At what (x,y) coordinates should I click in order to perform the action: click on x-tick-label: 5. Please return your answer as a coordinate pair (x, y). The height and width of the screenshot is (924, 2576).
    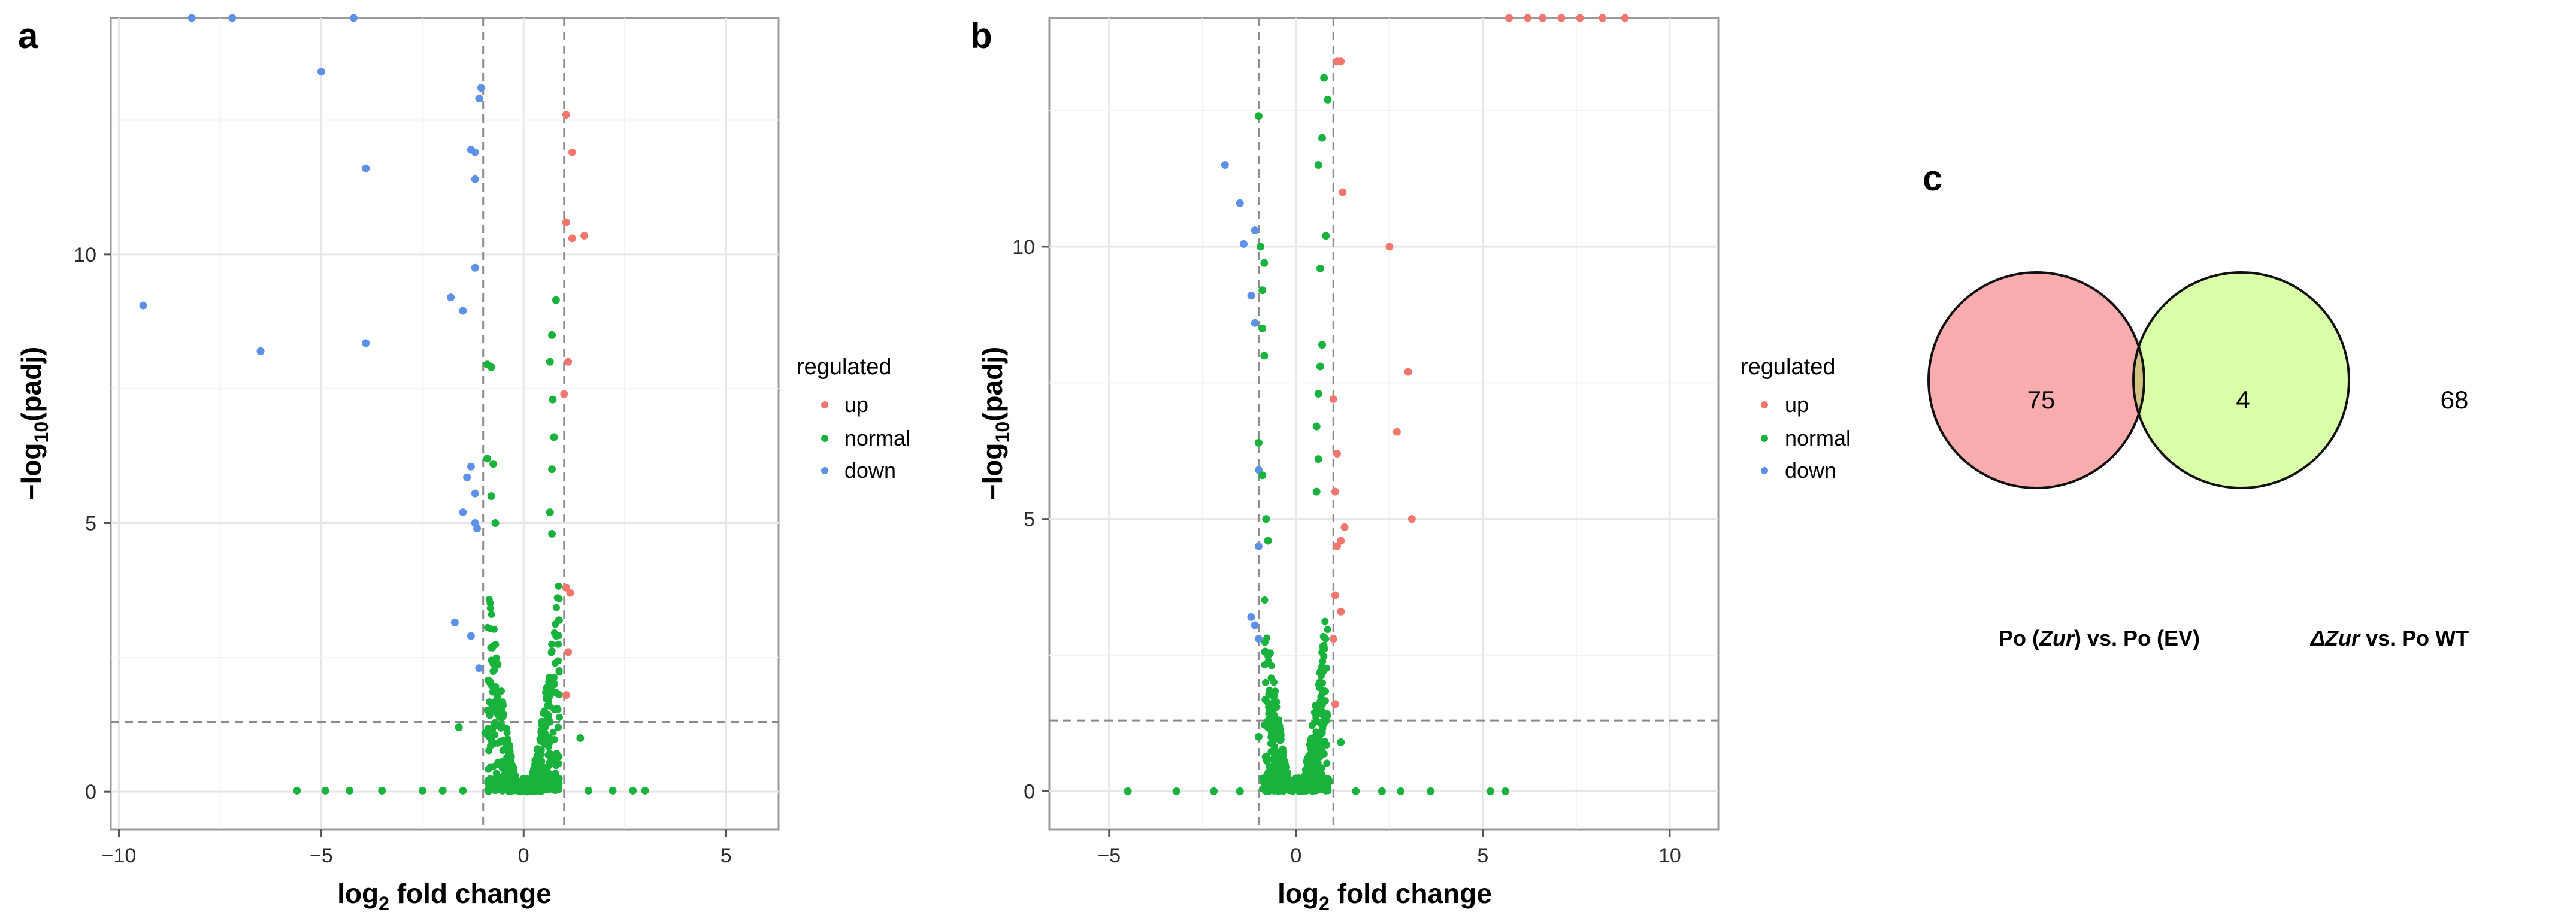
    Looking at the image, I should click on (726, 855).